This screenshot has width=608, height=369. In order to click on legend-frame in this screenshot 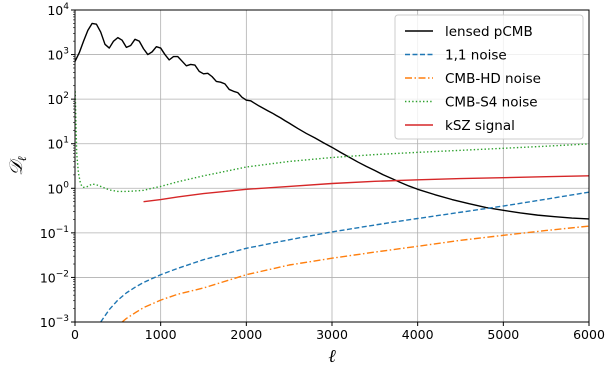, I will do `click(489, 77)`.